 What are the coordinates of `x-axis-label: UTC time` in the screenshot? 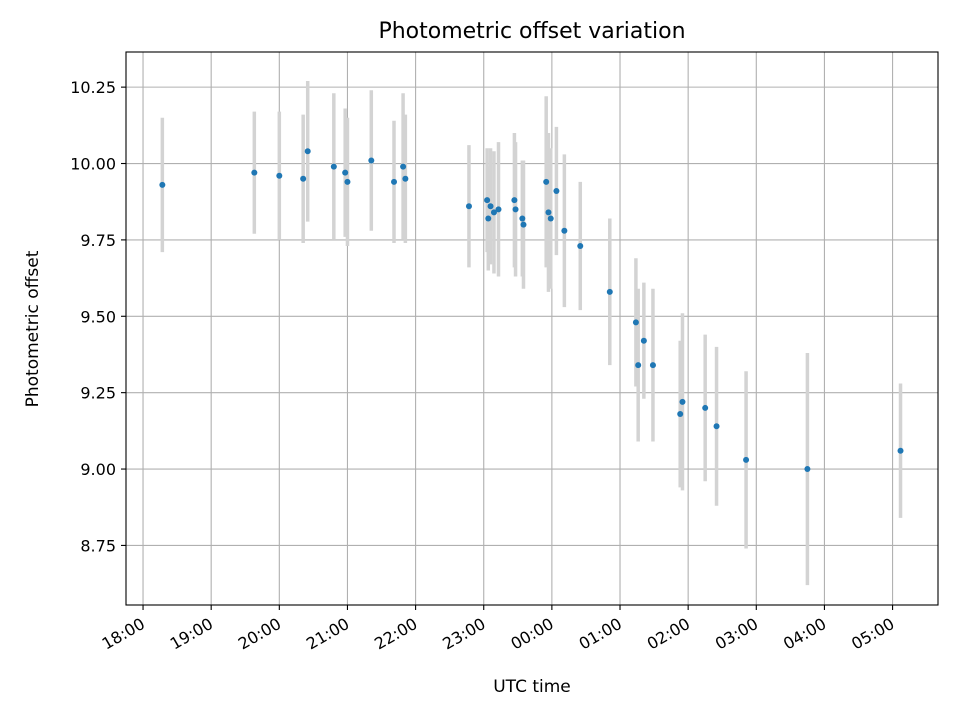 It's located at (532, 687).